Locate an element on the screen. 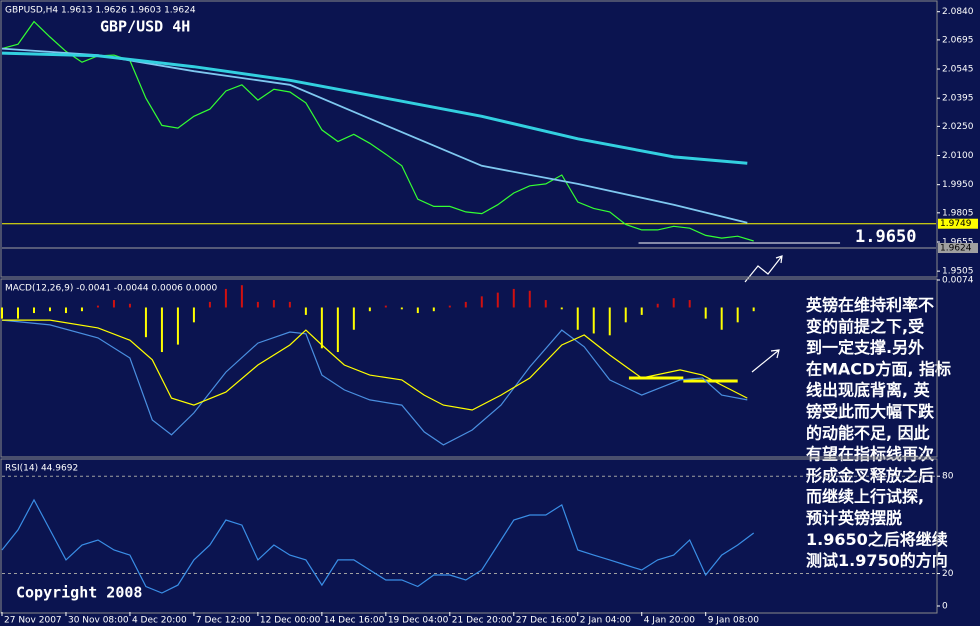 Image resolution: width=980 pixels, height=626 pixels. commentary-line: 线出现底背离, 英 is located at coordinates (868, 390).